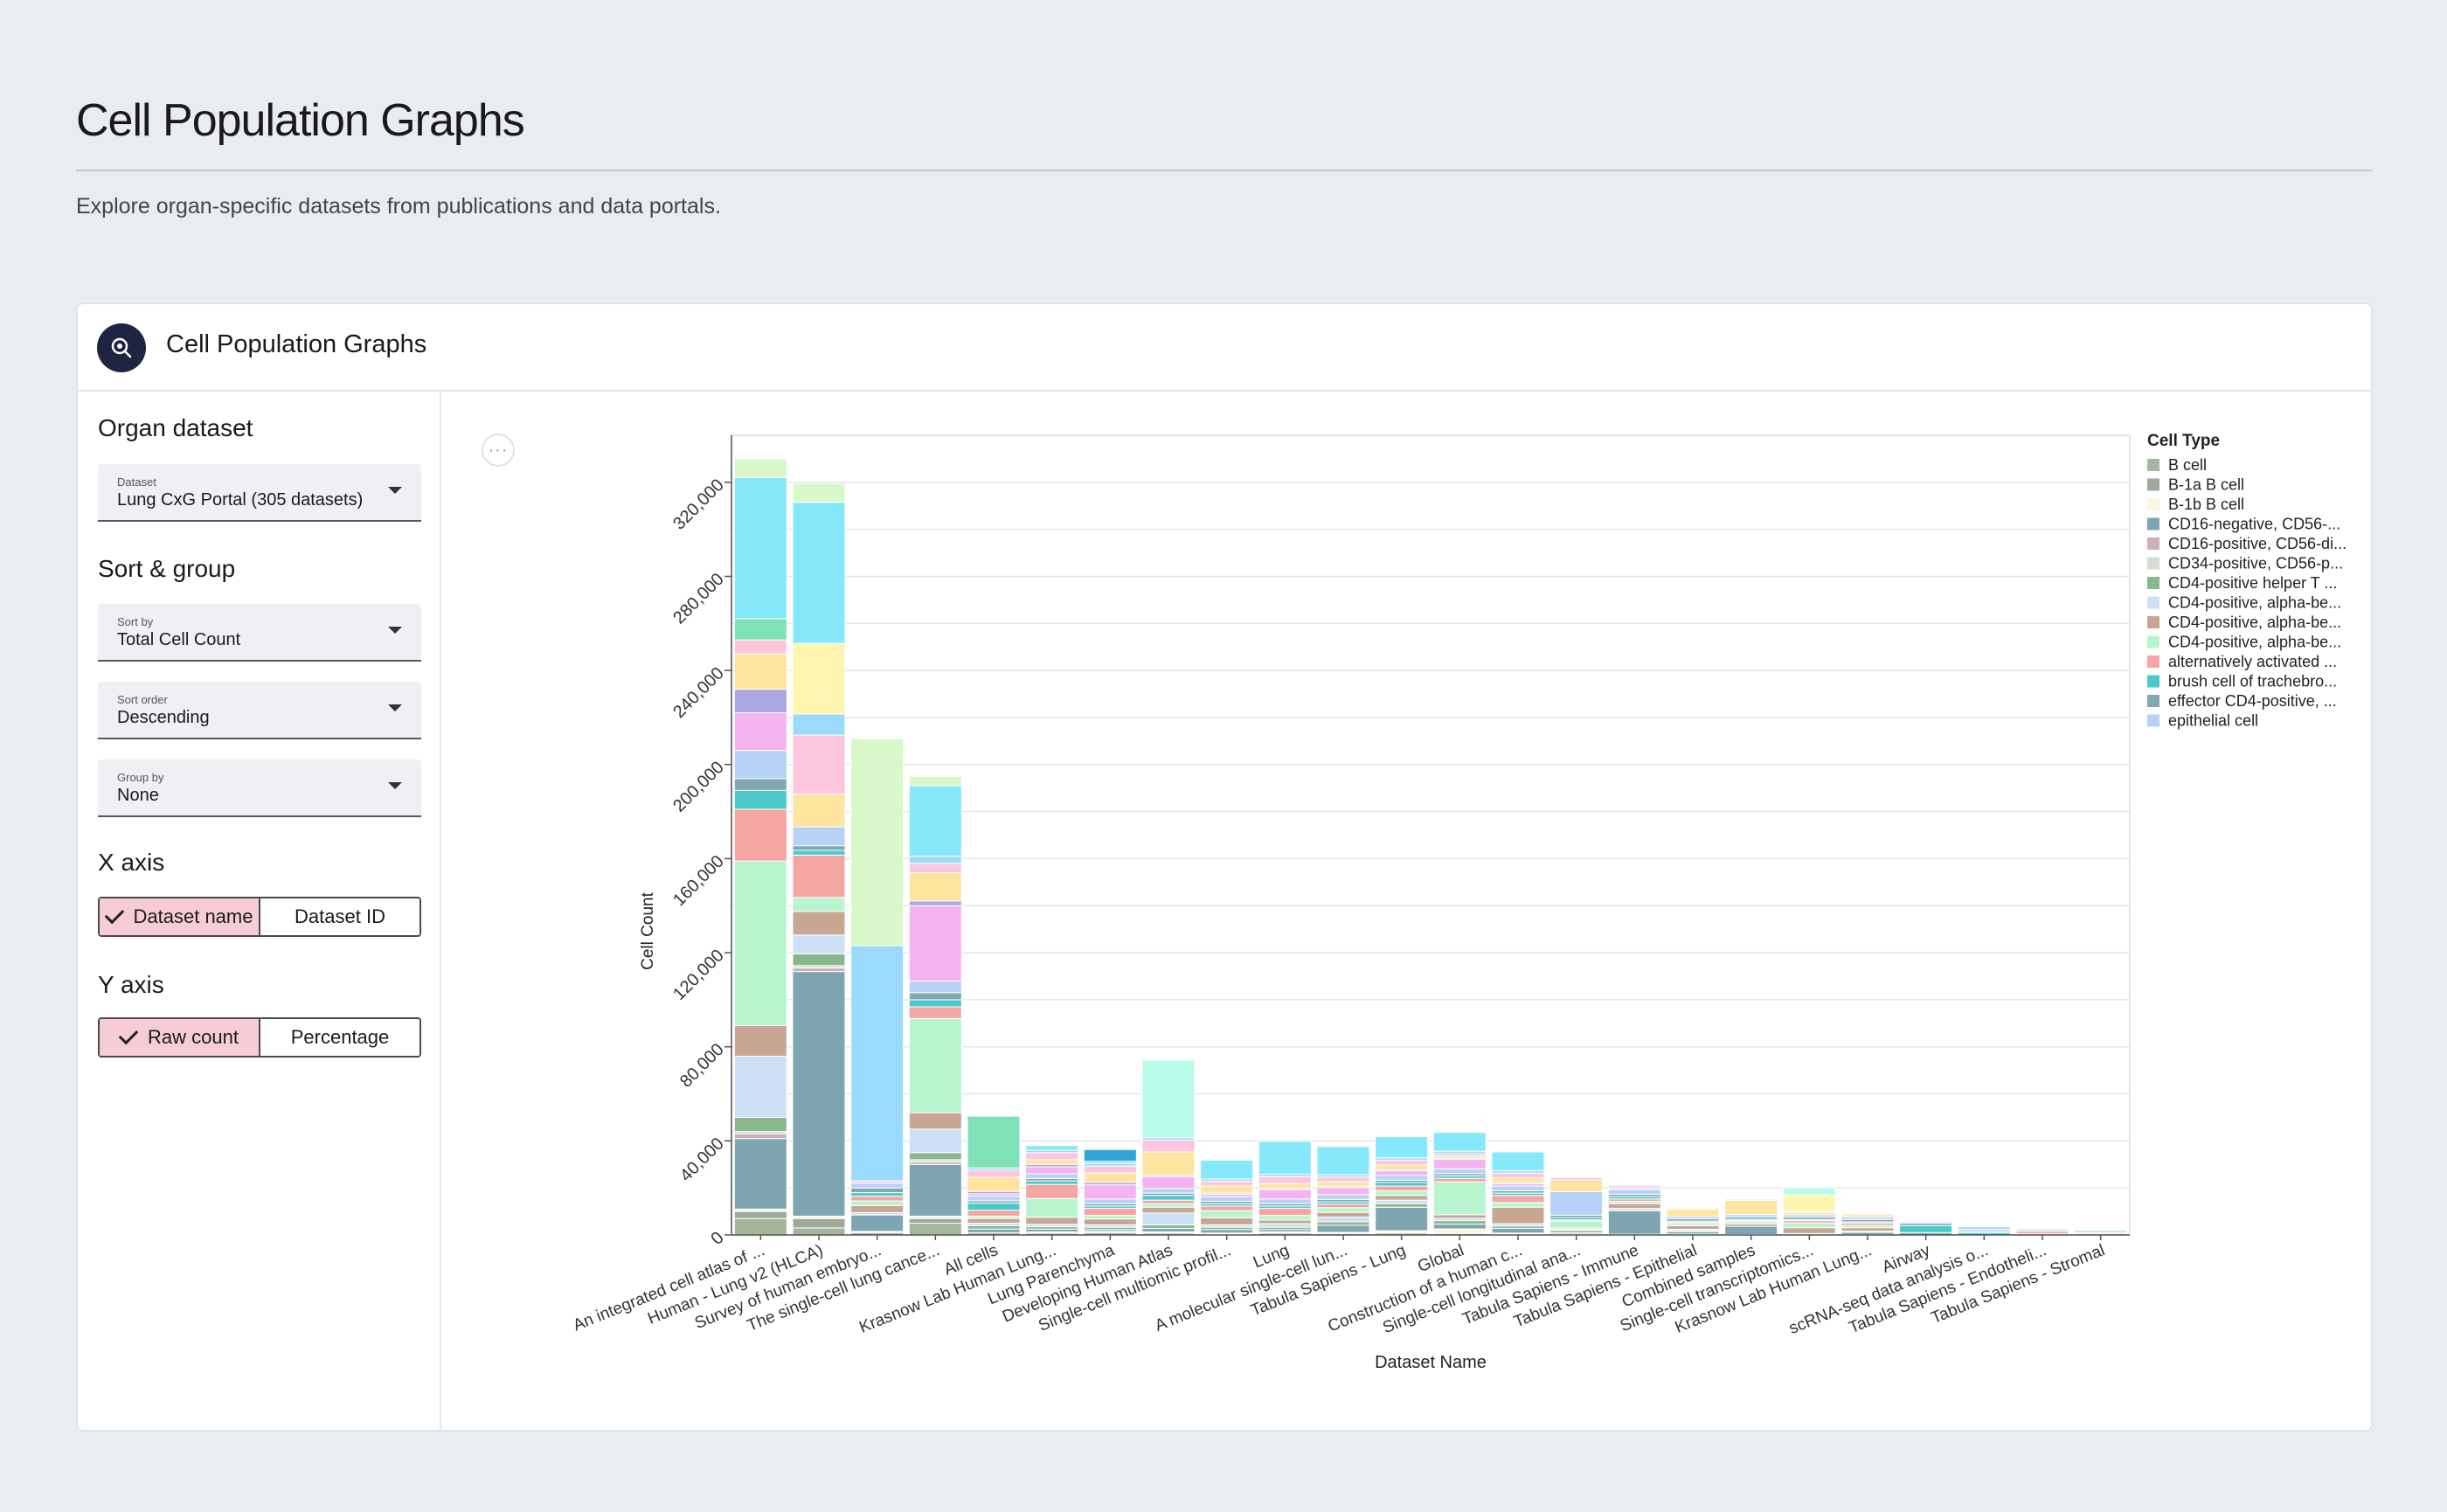 Image resolution: width=2447 pixels, height=1512 pixels. I want to click on y-axis-toggle-group: Raw count Percentage, so click(259, 1037).